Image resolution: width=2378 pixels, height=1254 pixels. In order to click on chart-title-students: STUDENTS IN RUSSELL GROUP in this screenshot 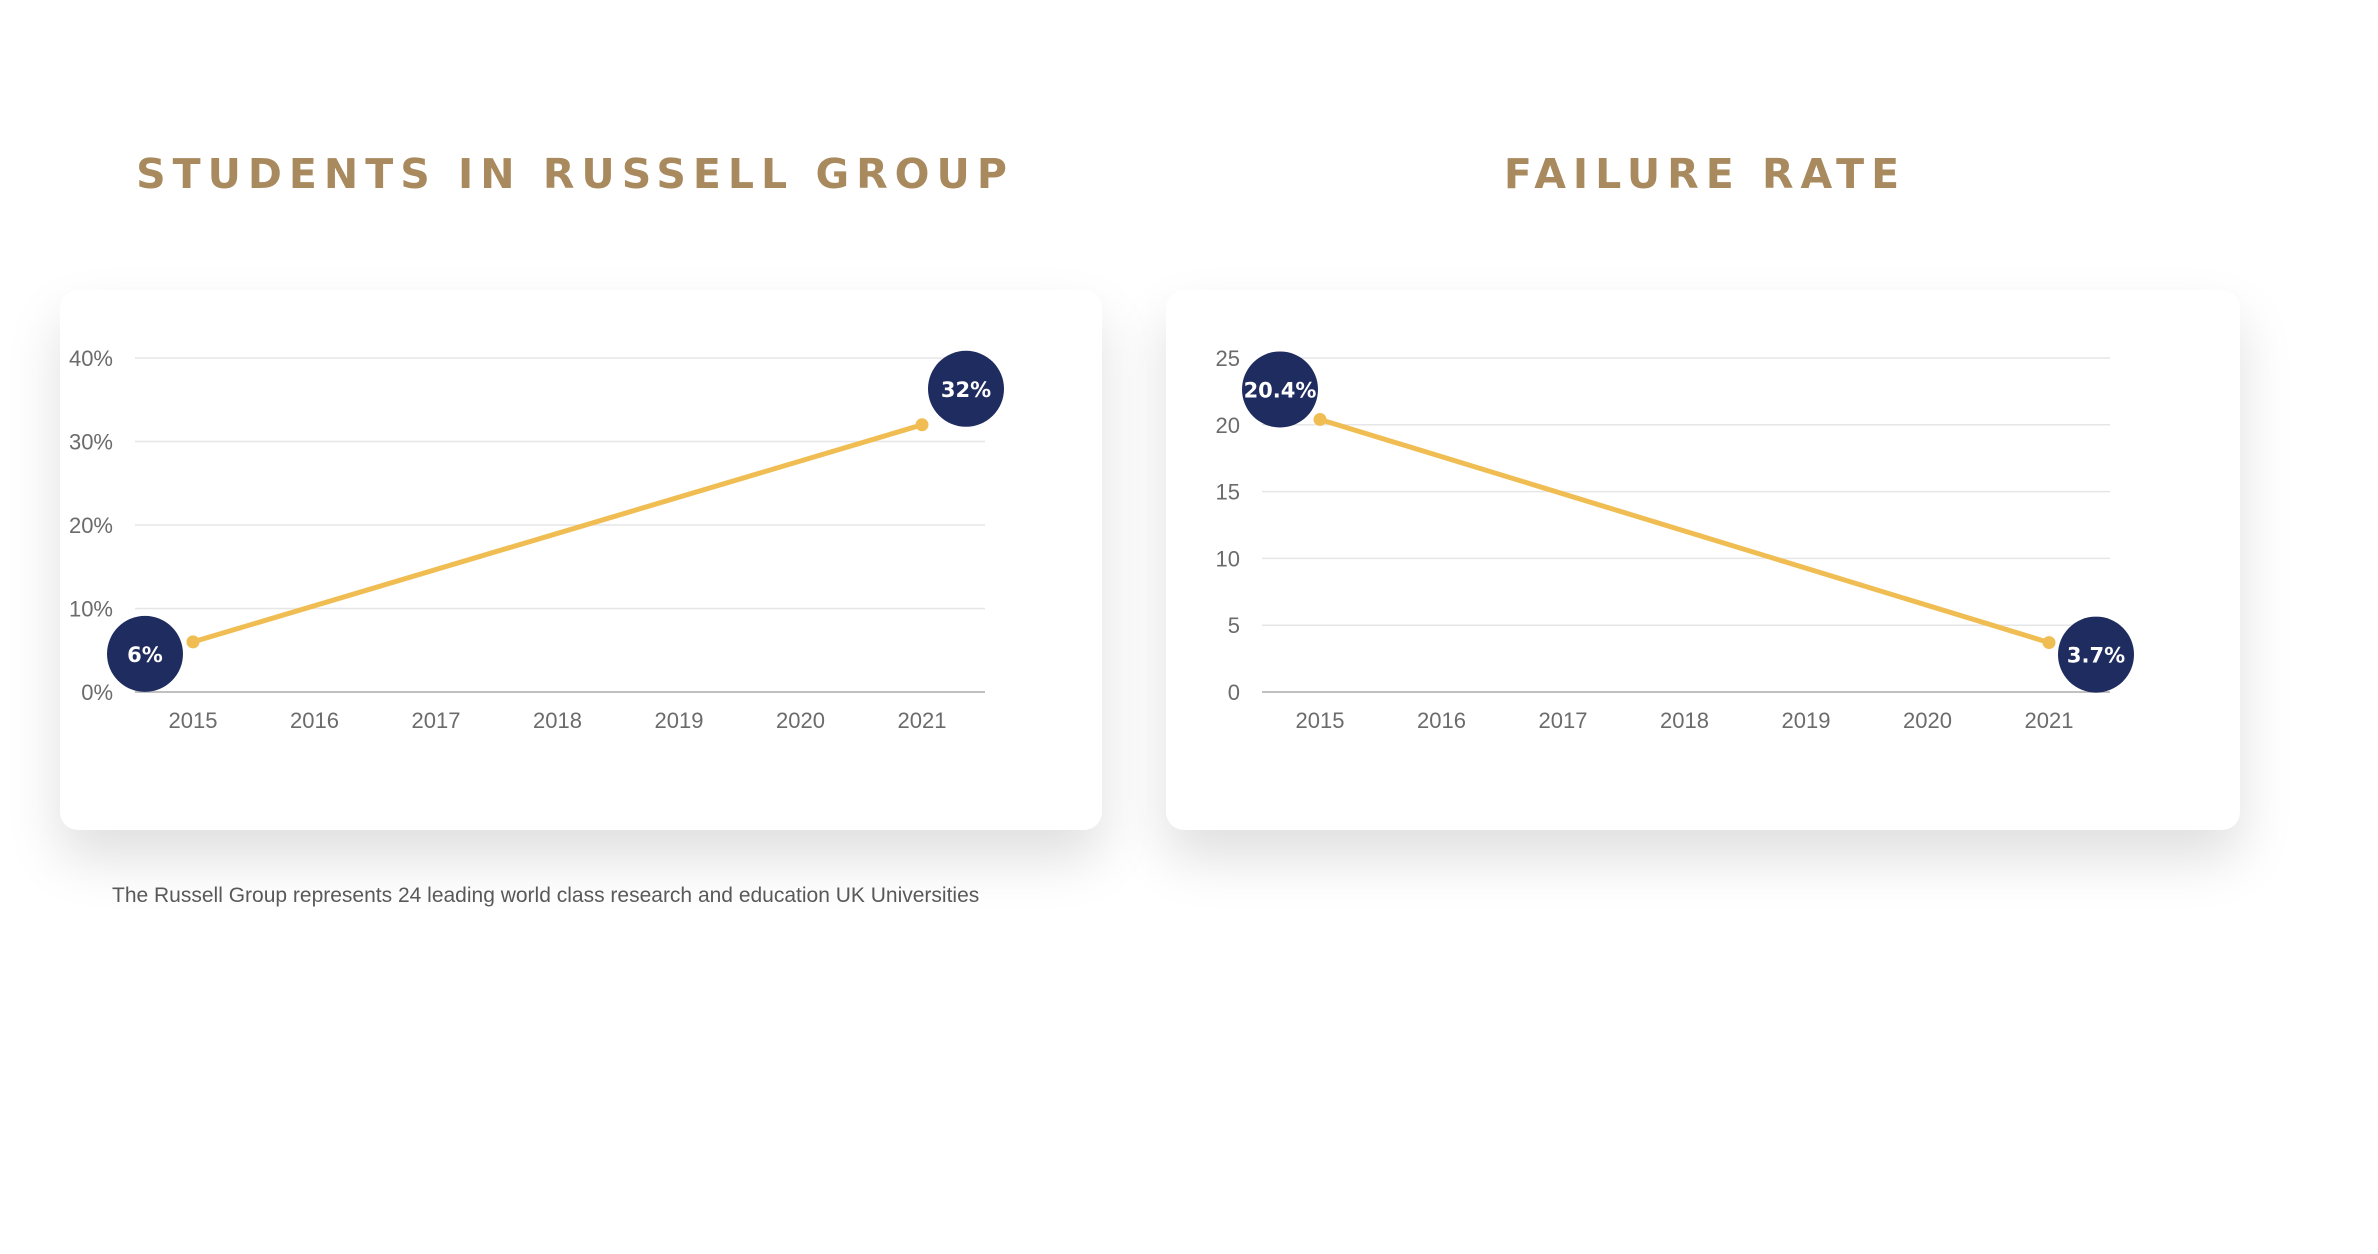, I will do `click(575, 174)`.